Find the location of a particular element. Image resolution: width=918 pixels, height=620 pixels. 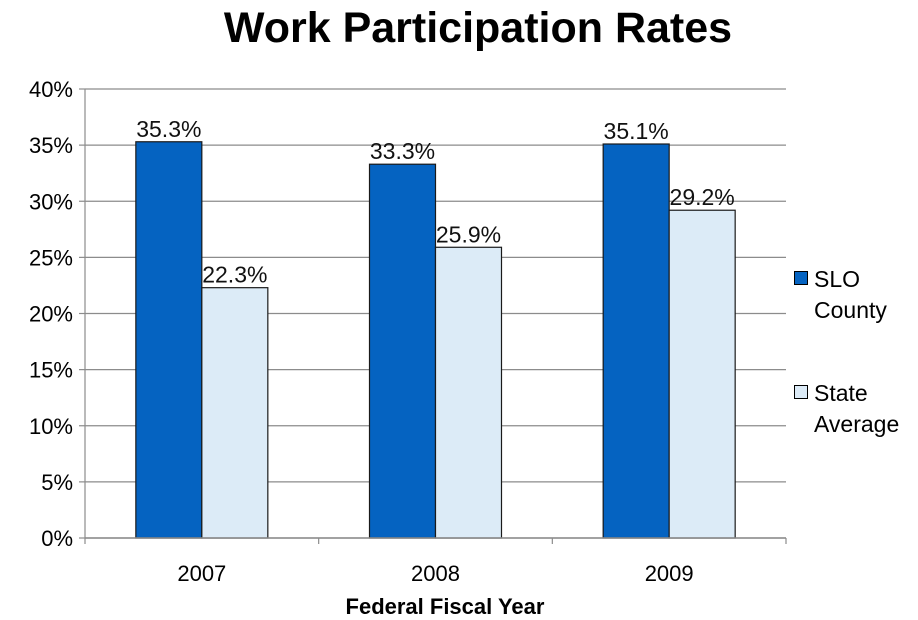

y-tick-label: 25% is located at coordinates (51, 257).